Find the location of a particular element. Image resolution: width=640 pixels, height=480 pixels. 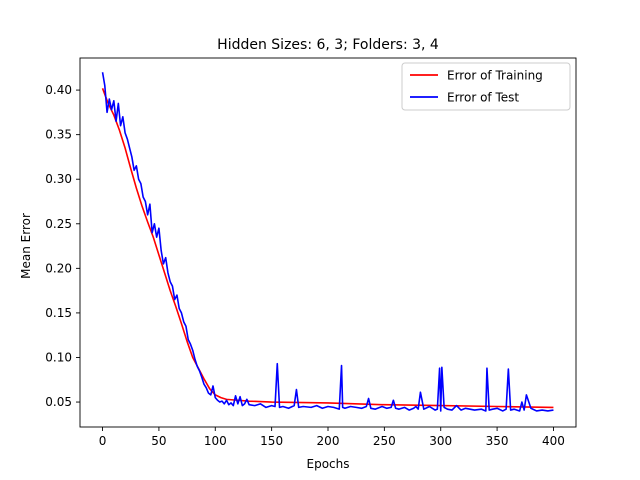

legend-label-training: Error of Training is located at coordinates (495, 76).